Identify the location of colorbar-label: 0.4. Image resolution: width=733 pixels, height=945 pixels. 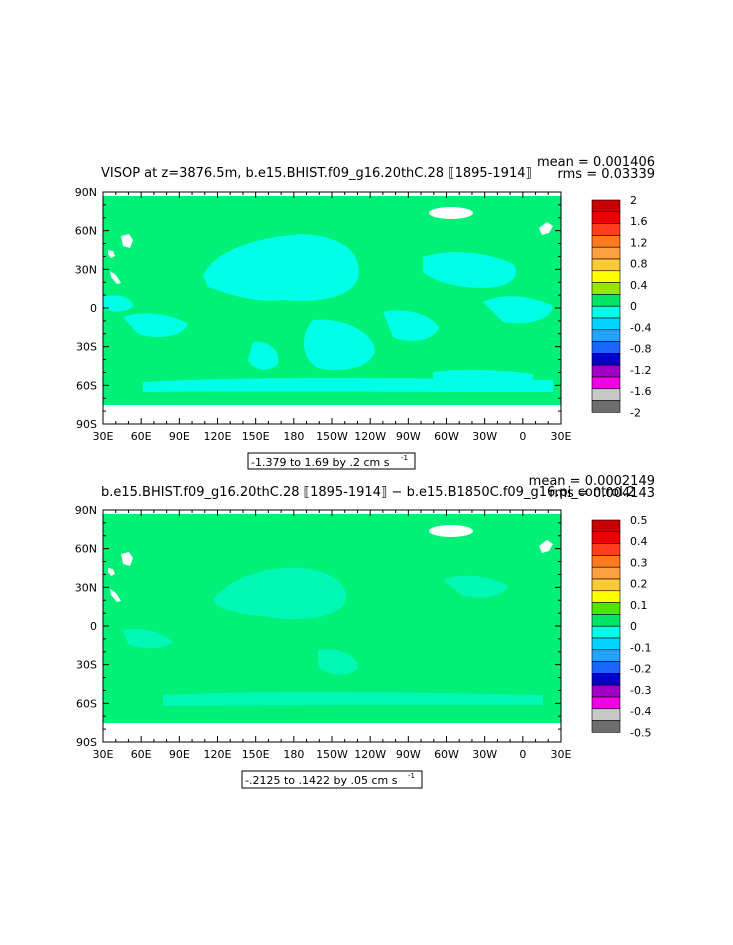
(639, 541).